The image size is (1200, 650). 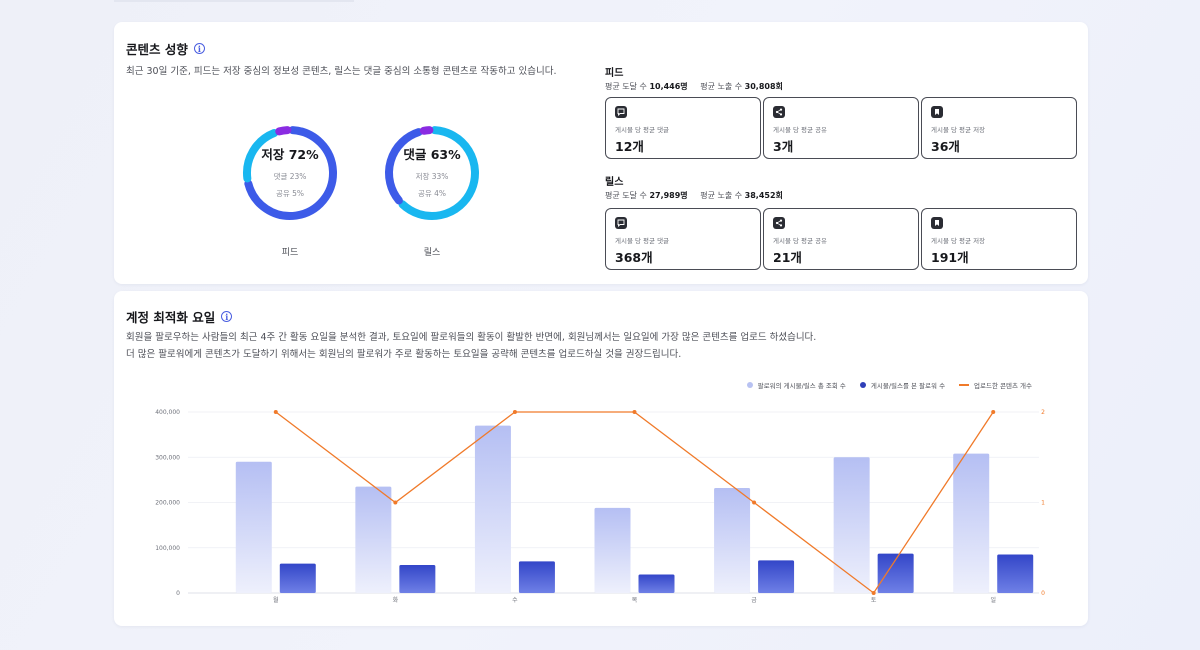 What do you see at coordinates (515, 600) in the screenshot?
I see `x-tick-label: 수` at bounding box center [515, 600].